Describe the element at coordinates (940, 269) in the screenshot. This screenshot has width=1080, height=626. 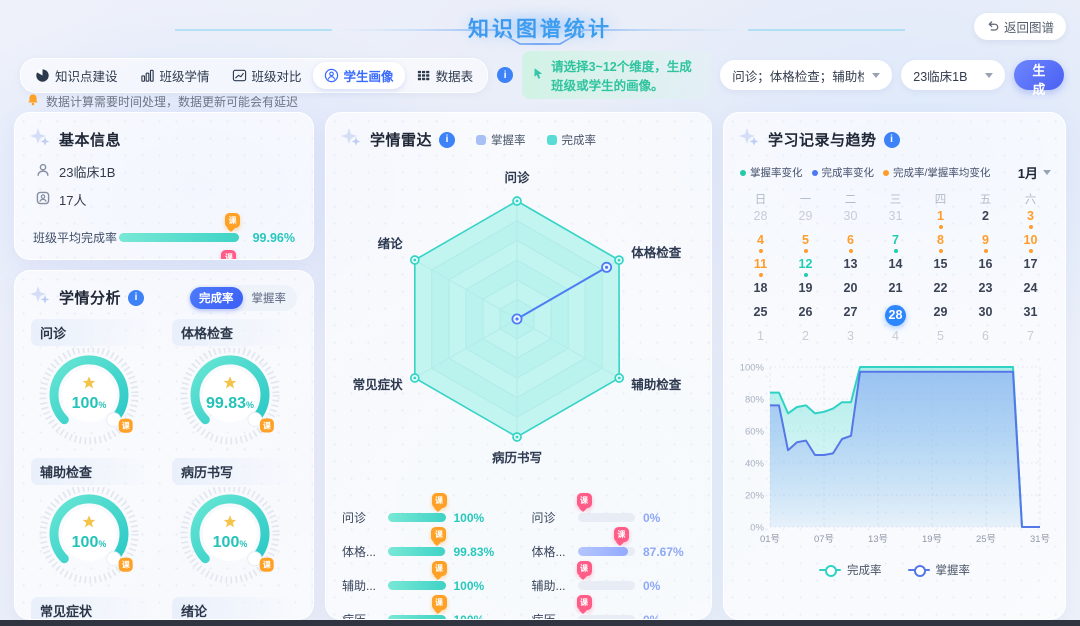
I see `calendar-day-15: 15` at that location.